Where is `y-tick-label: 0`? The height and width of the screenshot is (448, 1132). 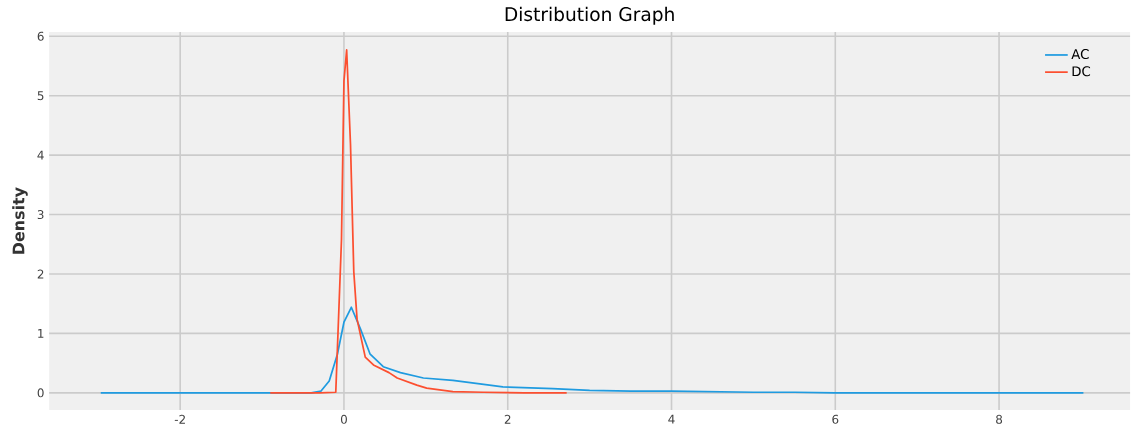
y-tick-label: 0 is located at coordinates (40, 393).